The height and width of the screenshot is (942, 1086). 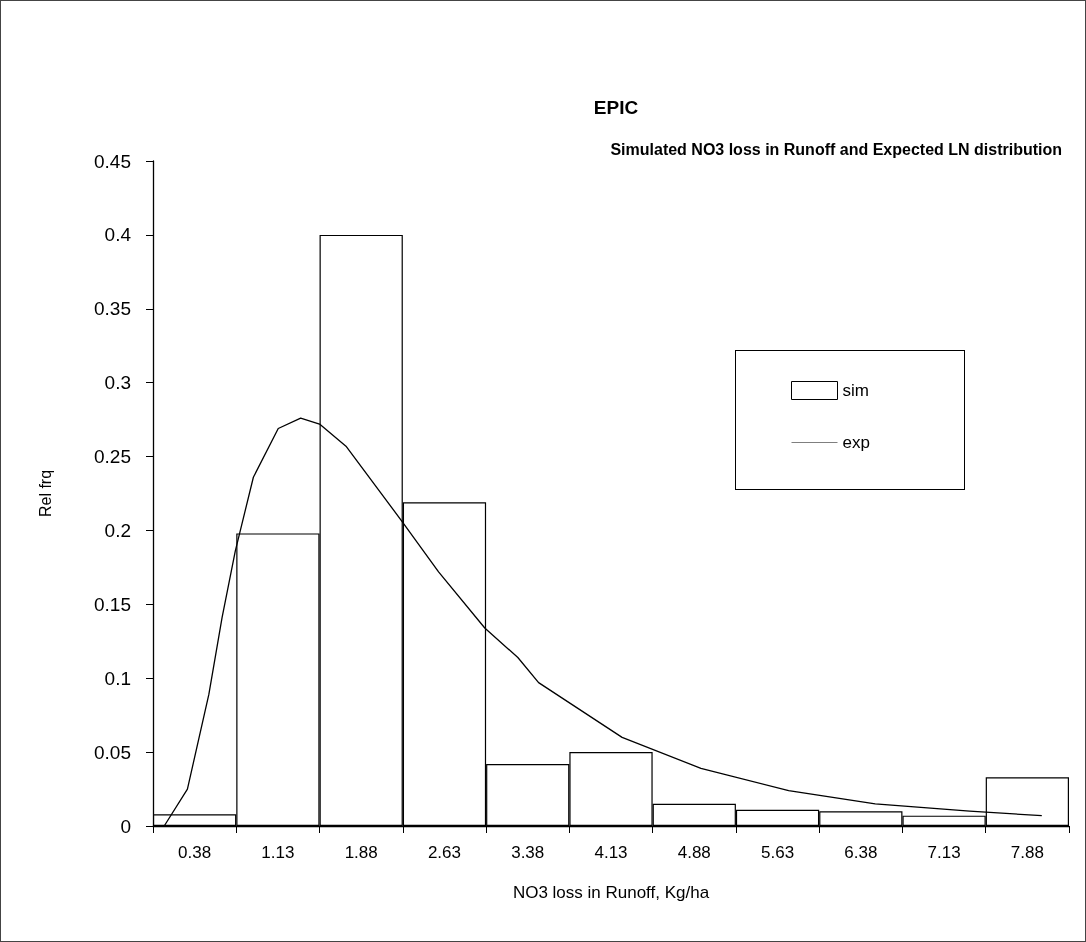 What do you see at coordinates (195, 852) in the screenshot?
I see `x-tick-label: 0.38` at bounding box center [195, 852].